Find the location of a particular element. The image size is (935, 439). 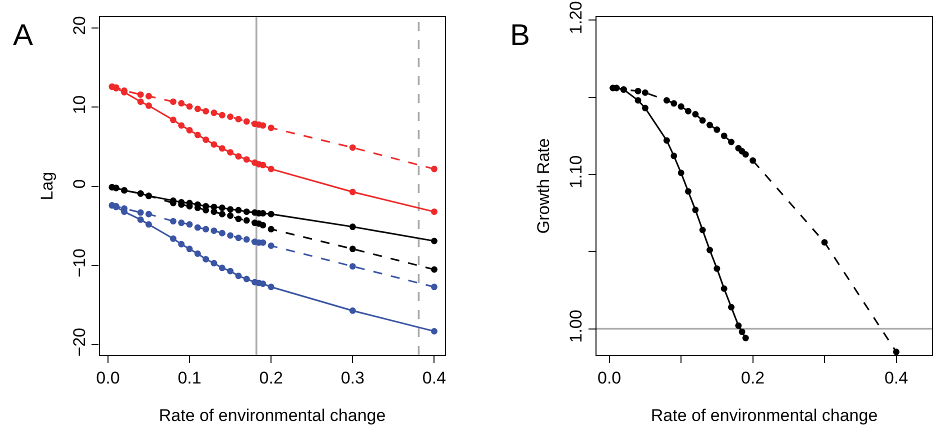

x-tick-label: 0.1 is located at coordinates (190, 378).